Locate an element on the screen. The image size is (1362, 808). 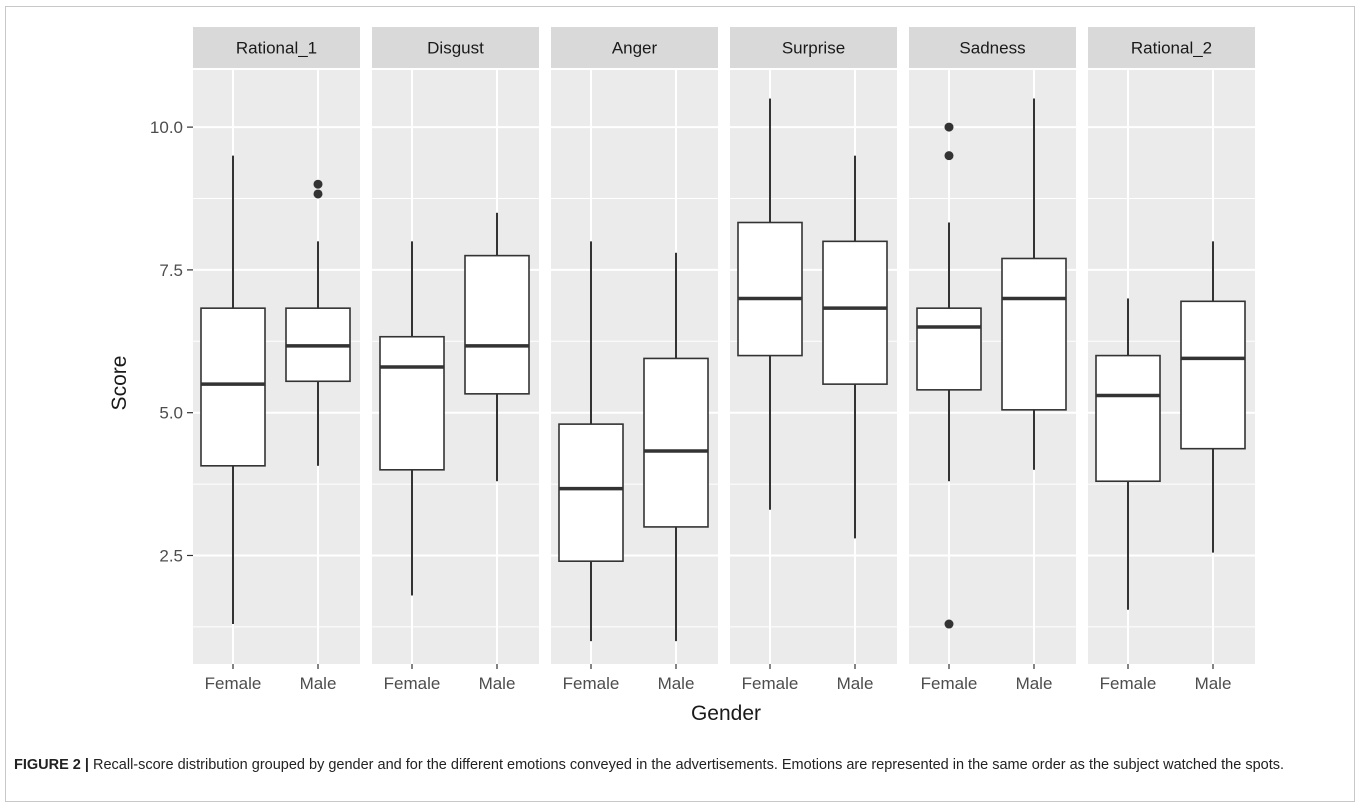
y-axis-title: Score is located at coordinates (119, 383).